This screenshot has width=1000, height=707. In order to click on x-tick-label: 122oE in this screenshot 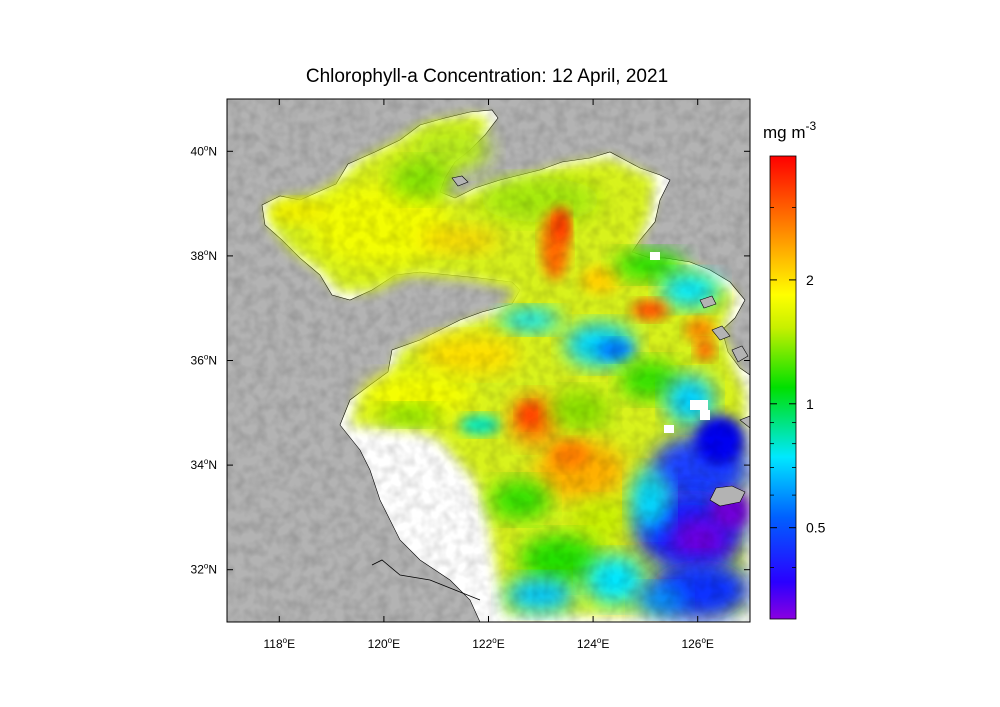, I will do `click(488, 643)`.